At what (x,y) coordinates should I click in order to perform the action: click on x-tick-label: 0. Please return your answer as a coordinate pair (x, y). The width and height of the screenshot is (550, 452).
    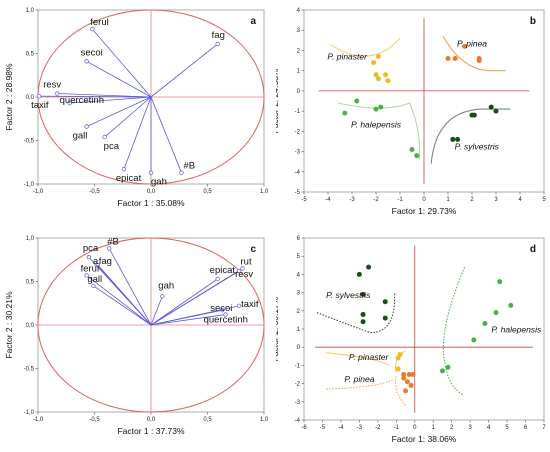
    Looking at the image, I should click on (415, 428).